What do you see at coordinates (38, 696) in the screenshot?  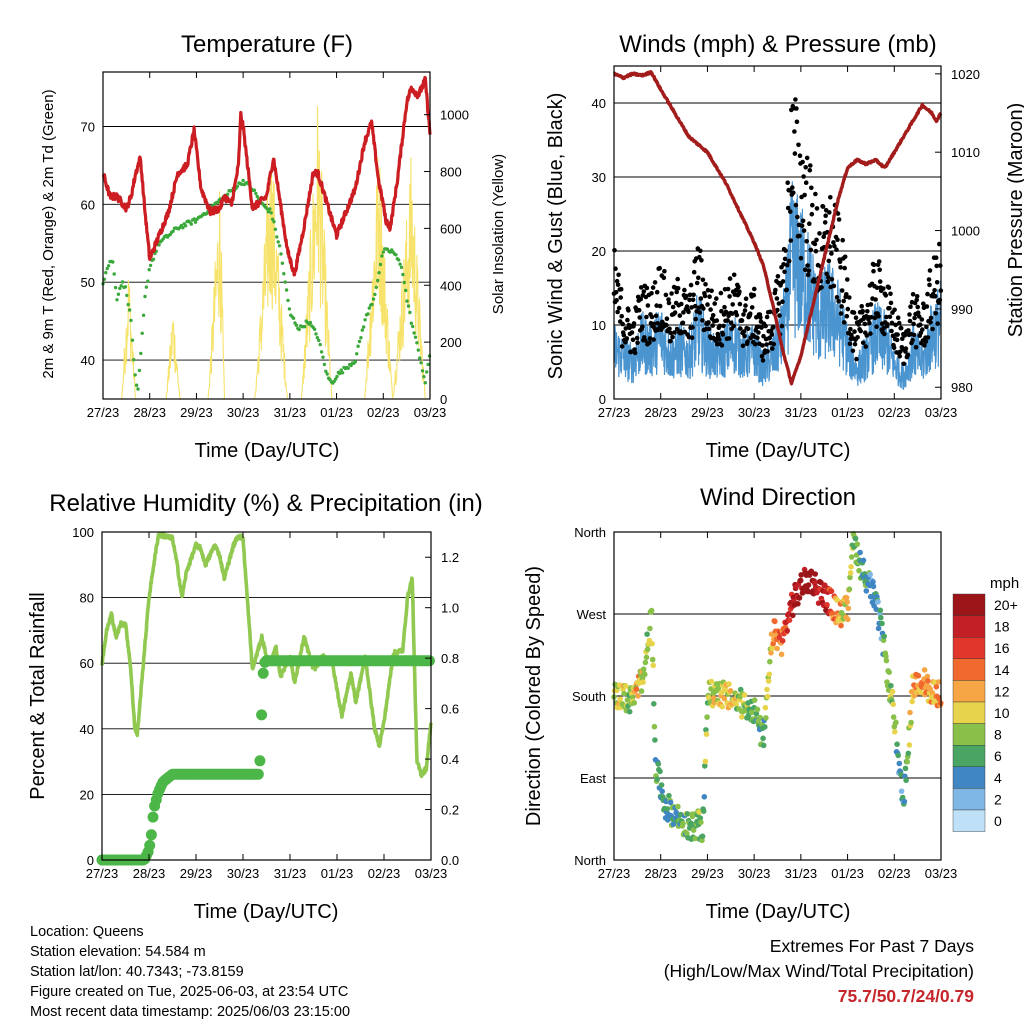 I see `rh-ylabel: Percent & Total Rainfall` at bounding box center [38, 696].